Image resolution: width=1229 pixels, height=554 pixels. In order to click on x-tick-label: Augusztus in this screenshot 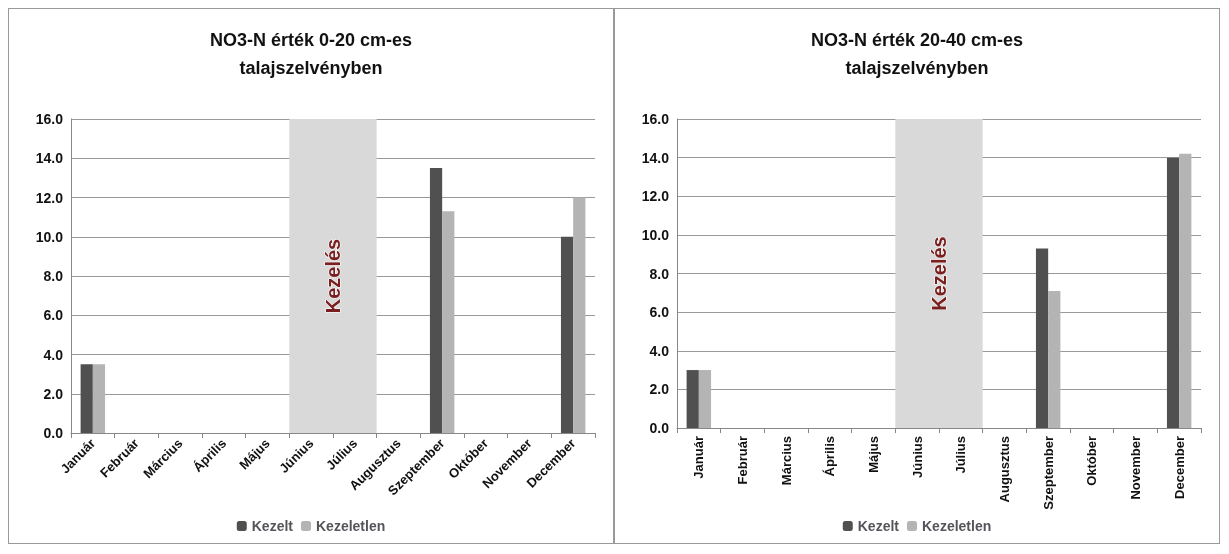, I will do `click(1004, 469)`.